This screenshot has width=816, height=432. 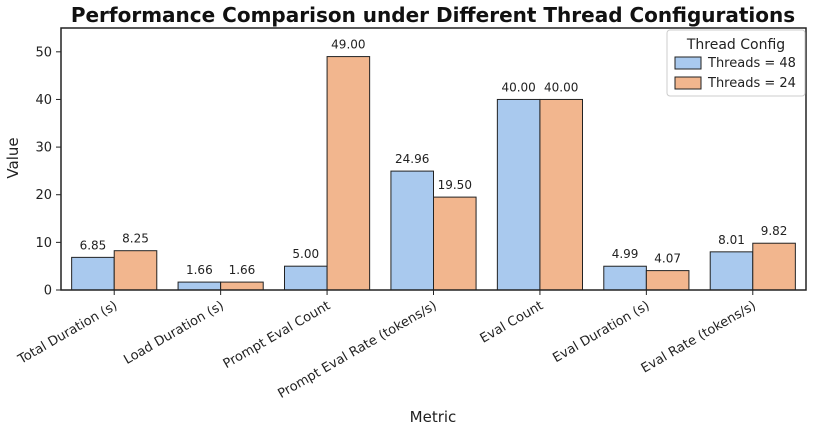 What do you see at coordinates (455, 185) in the screenshot?
I see `data-label: 19.50` at bounding box center [455, 185].